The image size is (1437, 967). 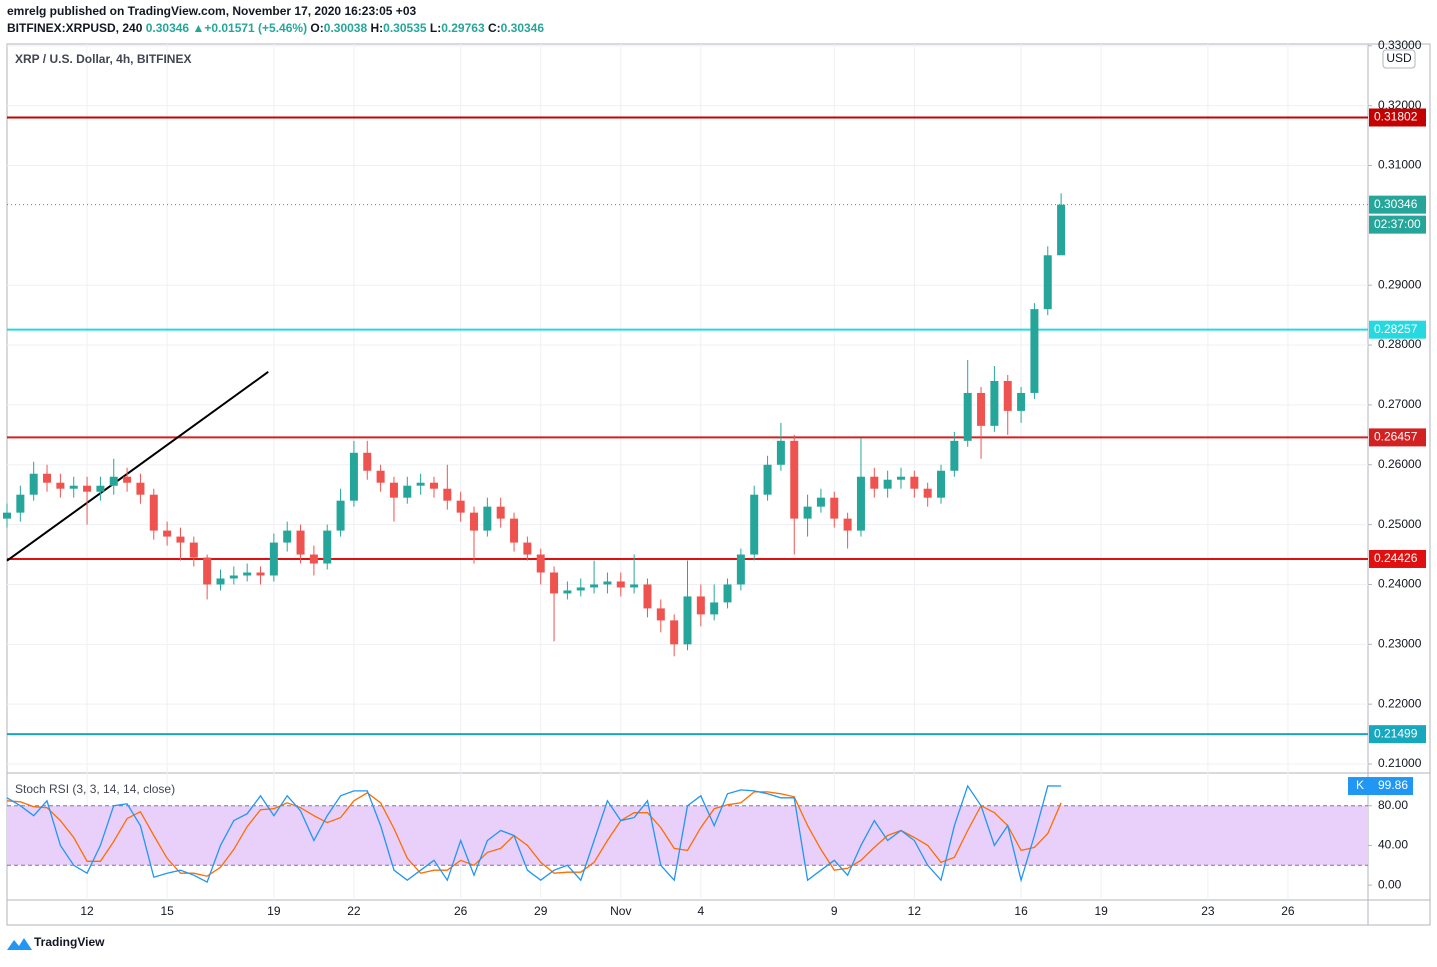 I want to click on level-label: 0.28257, so click(x=1396, y=329).